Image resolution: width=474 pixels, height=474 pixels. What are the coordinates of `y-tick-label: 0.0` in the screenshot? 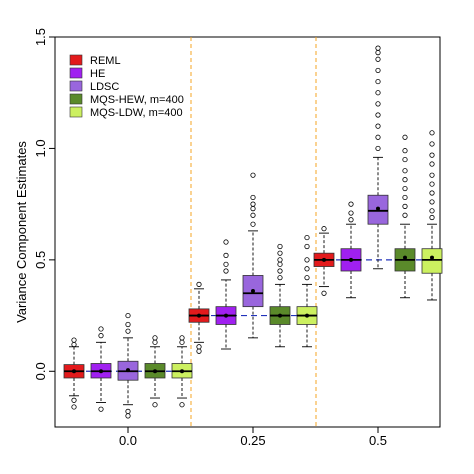 It's located at (40, 371).